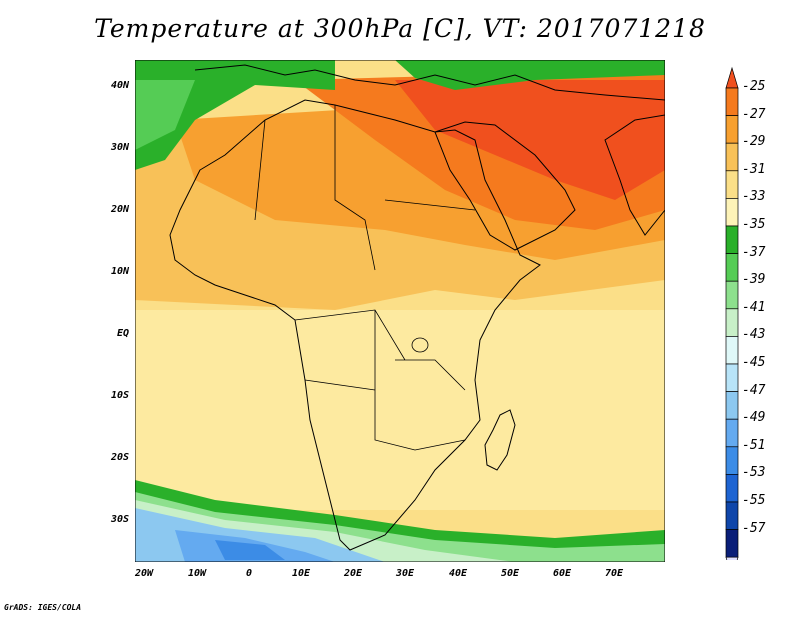  I want to click on colorbar-label: -41, so click(754, 307).